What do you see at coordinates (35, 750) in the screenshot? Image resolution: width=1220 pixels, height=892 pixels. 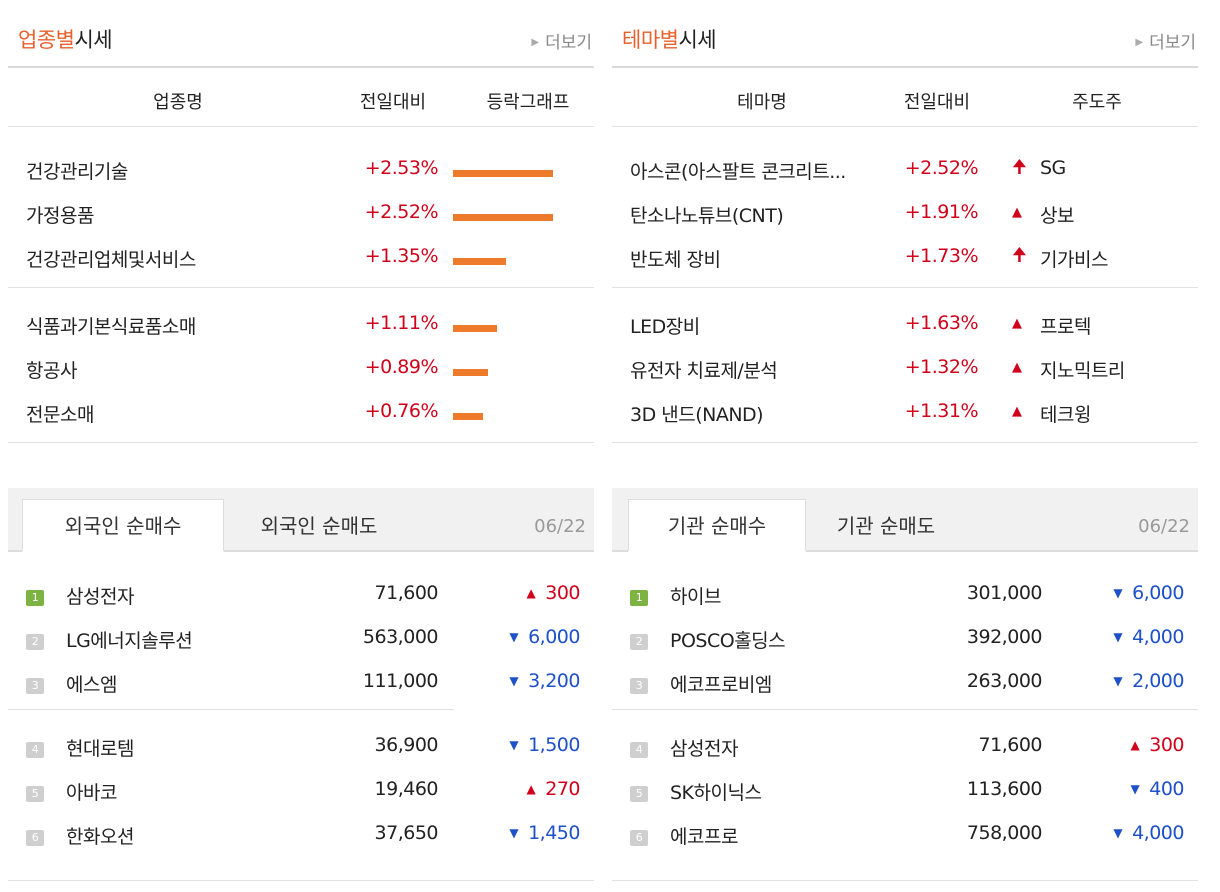 I see `rank-badge: 4` at bounding box center [35, 750].